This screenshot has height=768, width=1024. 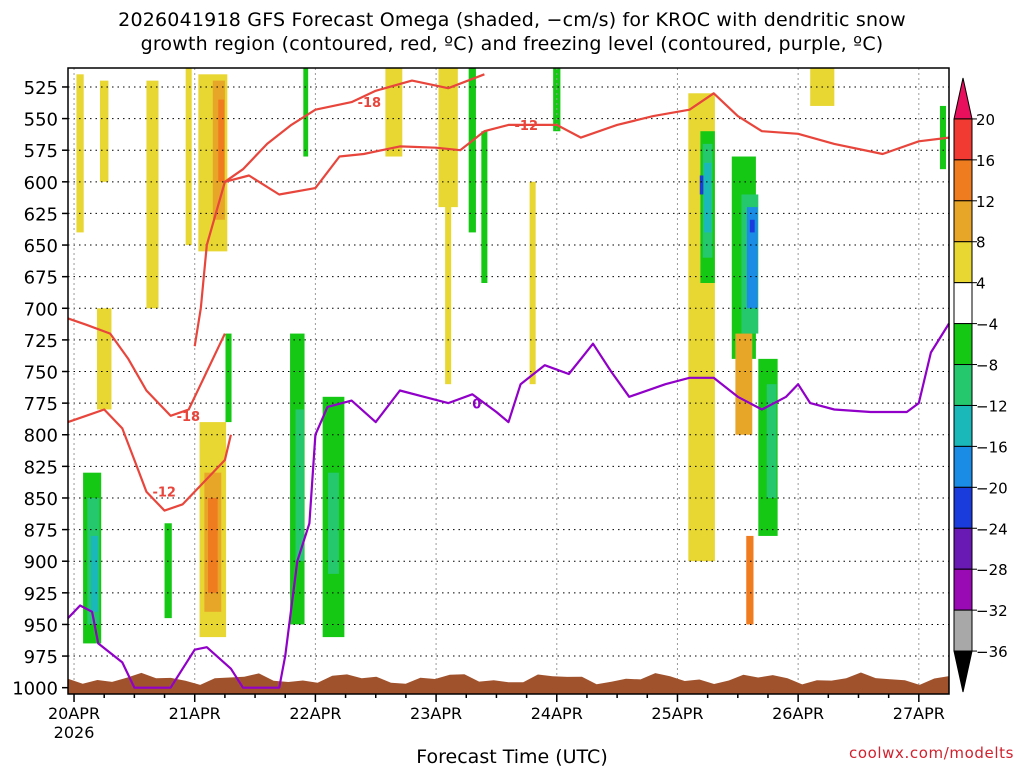 I want to click on colorbar-label-7: −12, so click(x=992, y=406).